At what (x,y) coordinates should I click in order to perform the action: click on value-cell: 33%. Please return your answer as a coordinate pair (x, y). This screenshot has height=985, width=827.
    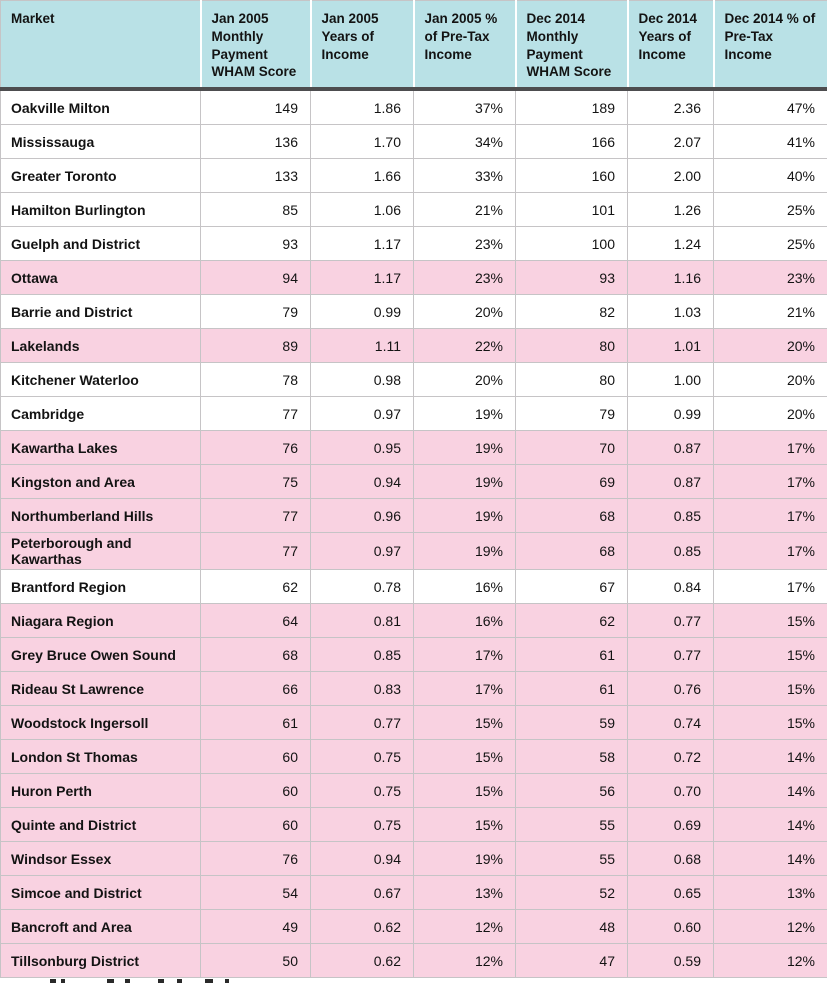
    Looking at the image, I should click on (465, 176).